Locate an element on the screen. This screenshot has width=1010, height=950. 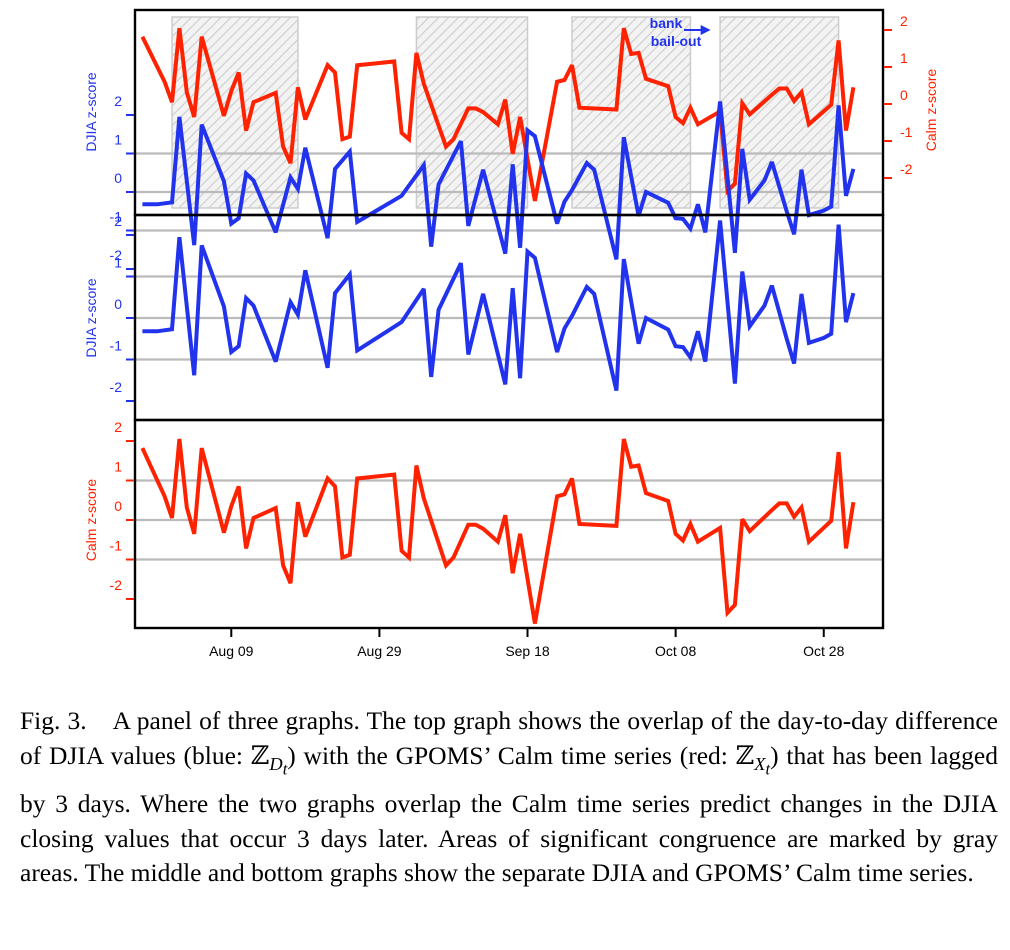
caption-symbol-djia: ℤDt is located at coordinates (269, 759).